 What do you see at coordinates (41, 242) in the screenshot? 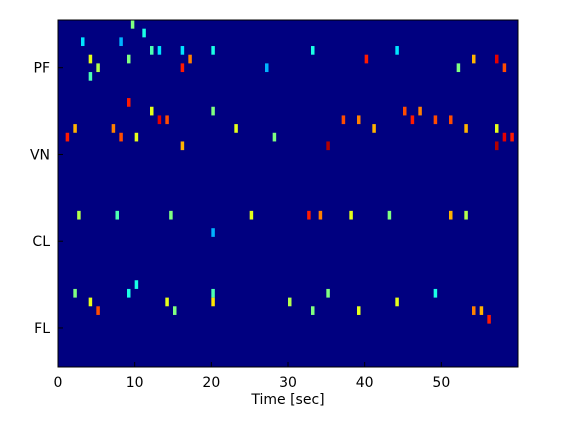
I see `y-tick-label: CL` at bounding box center [41, 242].